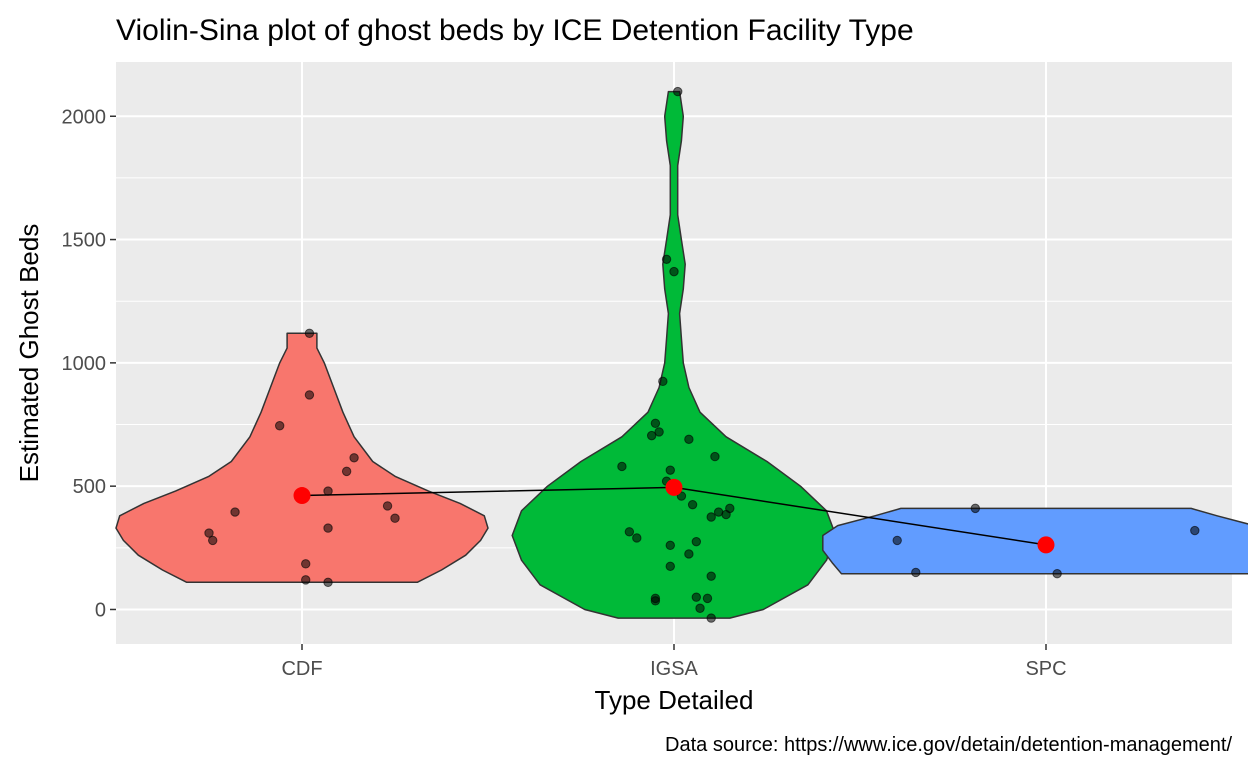 The height and width of the screenshot is (768, 1248). Describe the element at coordinates (301, 669) in the screenshot. I see `x-tick-label-cdf: CDF` at that location.